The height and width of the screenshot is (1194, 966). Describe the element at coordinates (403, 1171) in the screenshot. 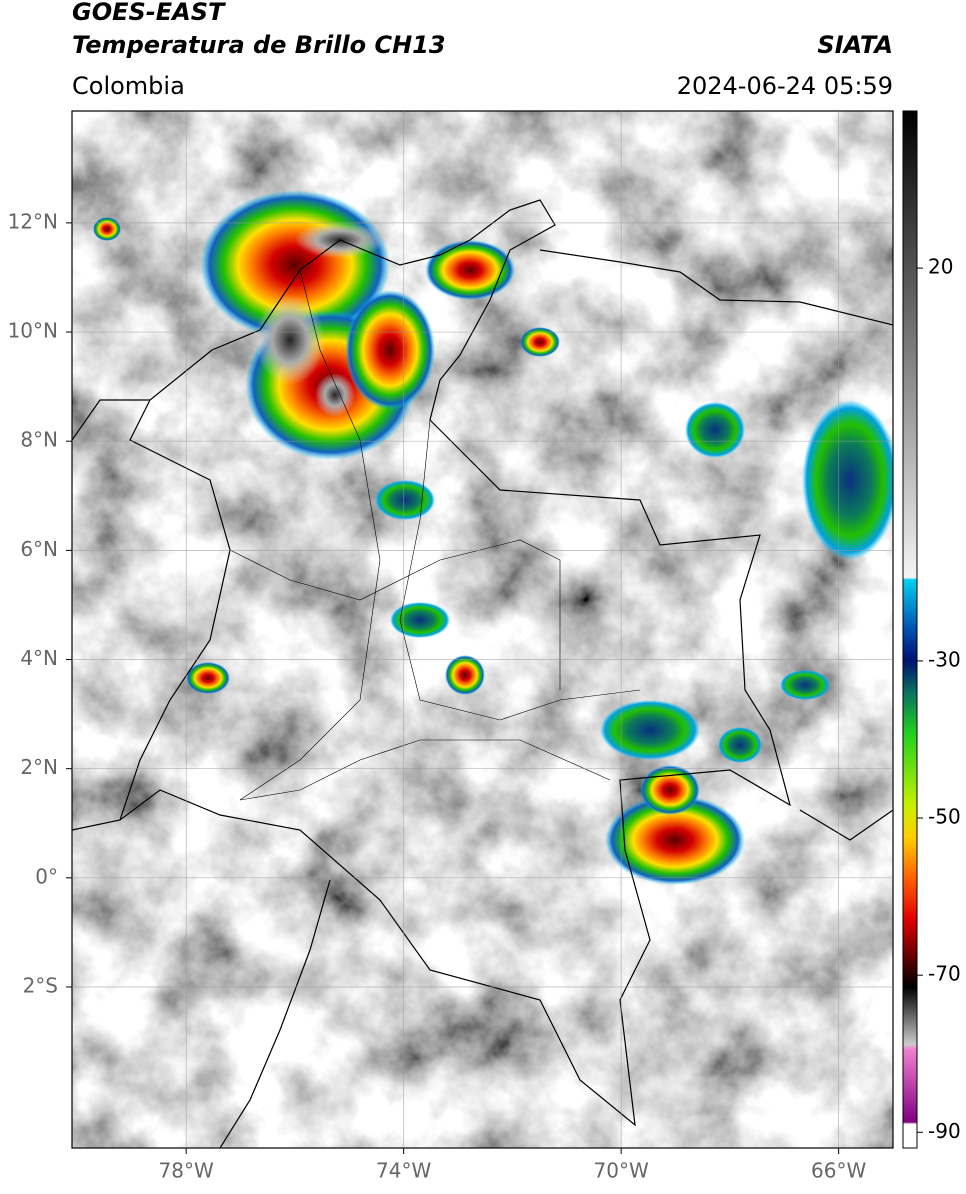

I see `x-tick-label: 74°W` at that location.